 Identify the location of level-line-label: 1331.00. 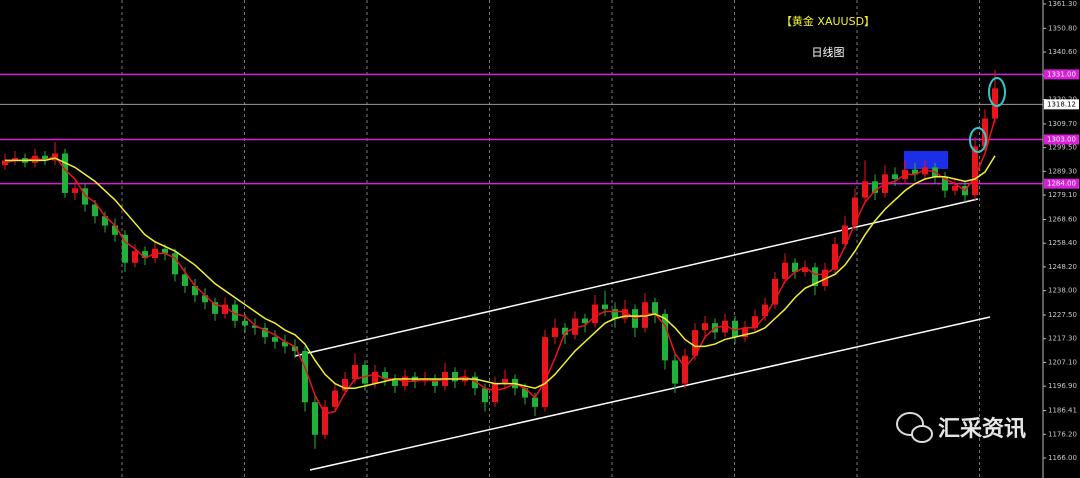
(1061, 74).